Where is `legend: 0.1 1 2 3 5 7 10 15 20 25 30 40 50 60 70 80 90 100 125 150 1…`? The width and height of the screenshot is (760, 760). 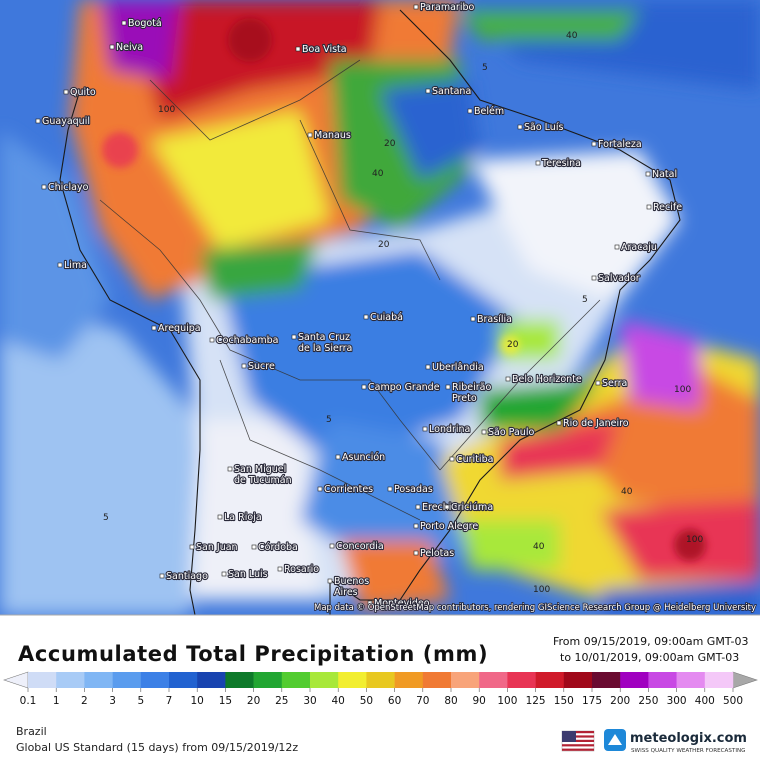
legend: 0.1 1 2 3 5 7 10 15 20 25 30 40 50 60 70 80 90 100 125 150 1… is located at coordinates (380, 689).